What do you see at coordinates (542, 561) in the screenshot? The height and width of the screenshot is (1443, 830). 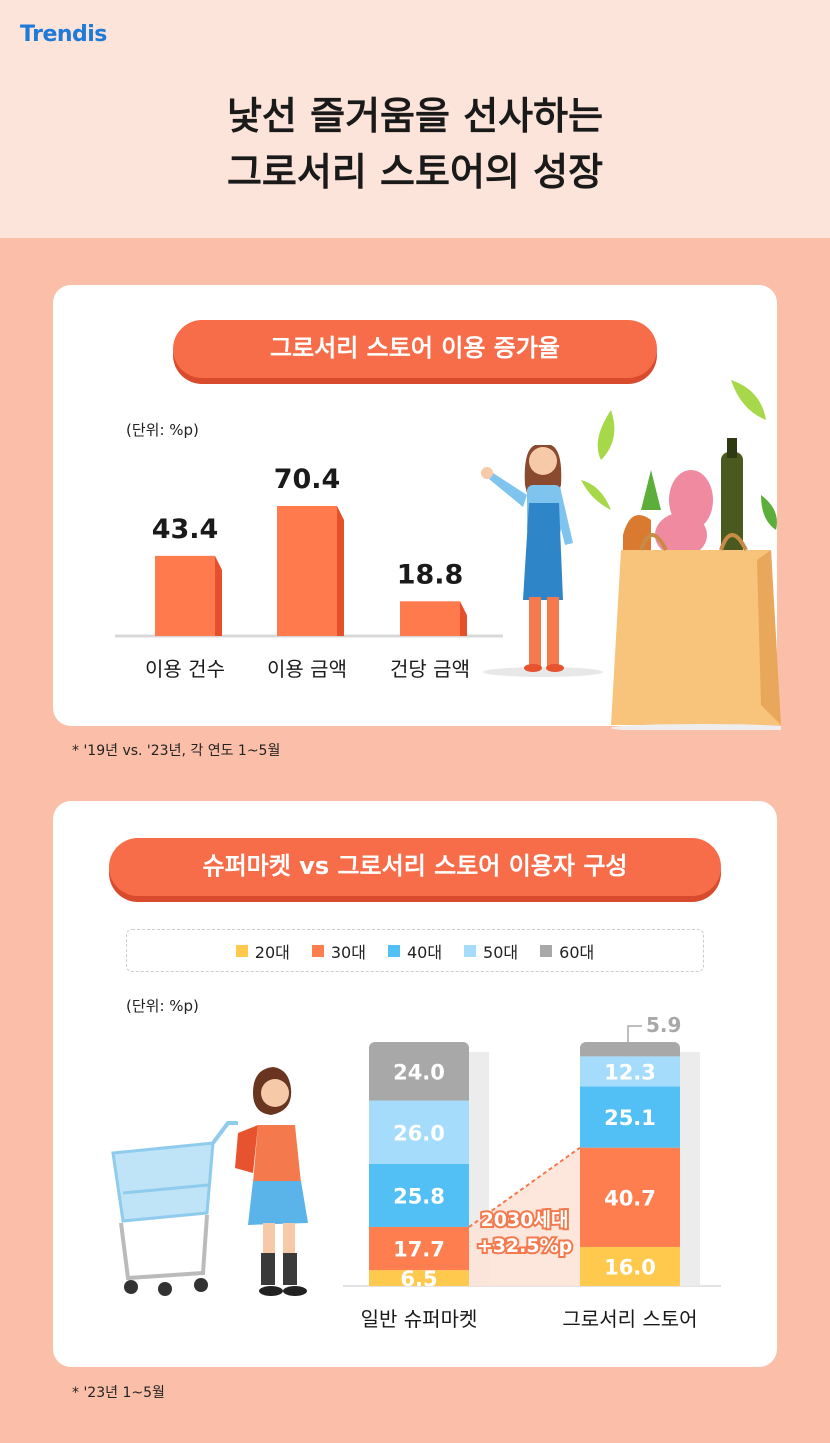 I see `clerk-illustration` at bounding box center [542, 561].